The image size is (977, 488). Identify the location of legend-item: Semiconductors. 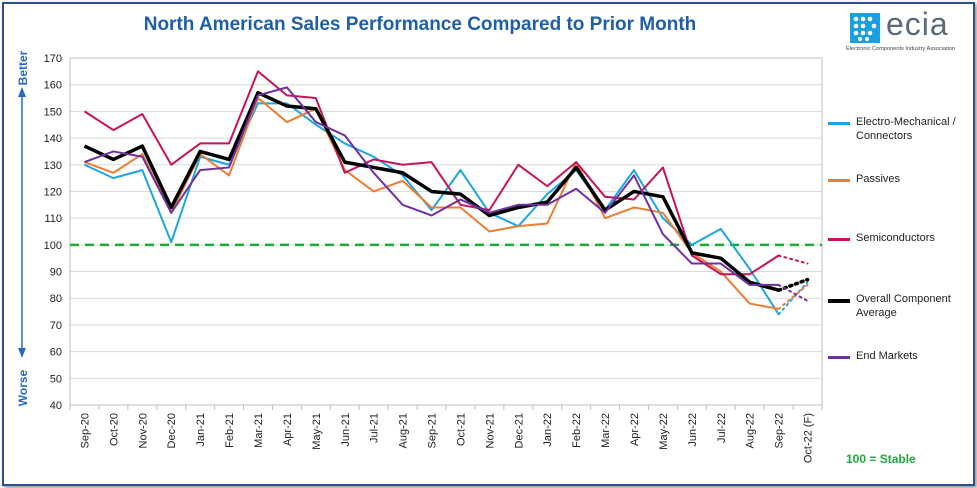
(901, 238).